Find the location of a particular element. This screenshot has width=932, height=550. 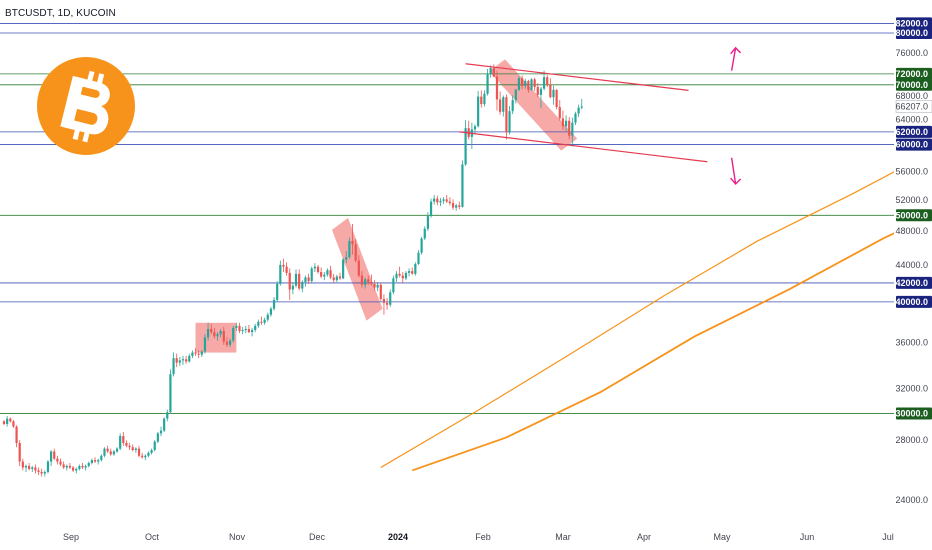

time-tick-label: Sep is located at coordinates (71, 537).